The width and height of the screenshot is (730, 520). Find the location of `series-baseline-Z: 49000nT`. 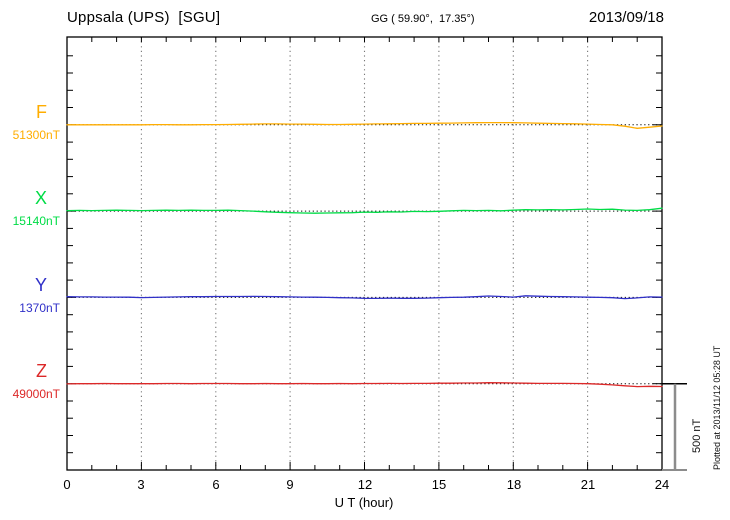

series-baseline-Z: 49000nT is located at coordinates (30, 394).